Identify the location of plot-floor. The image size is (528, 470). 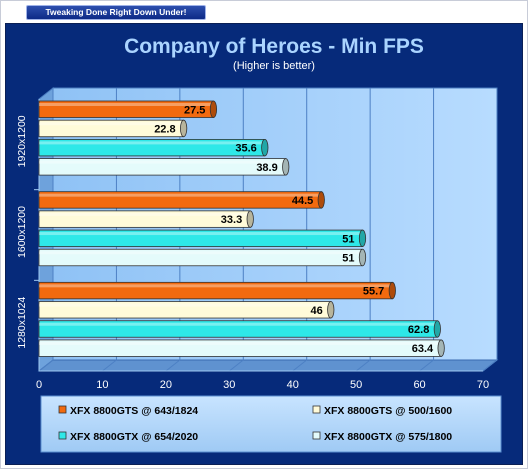
(268, 365).